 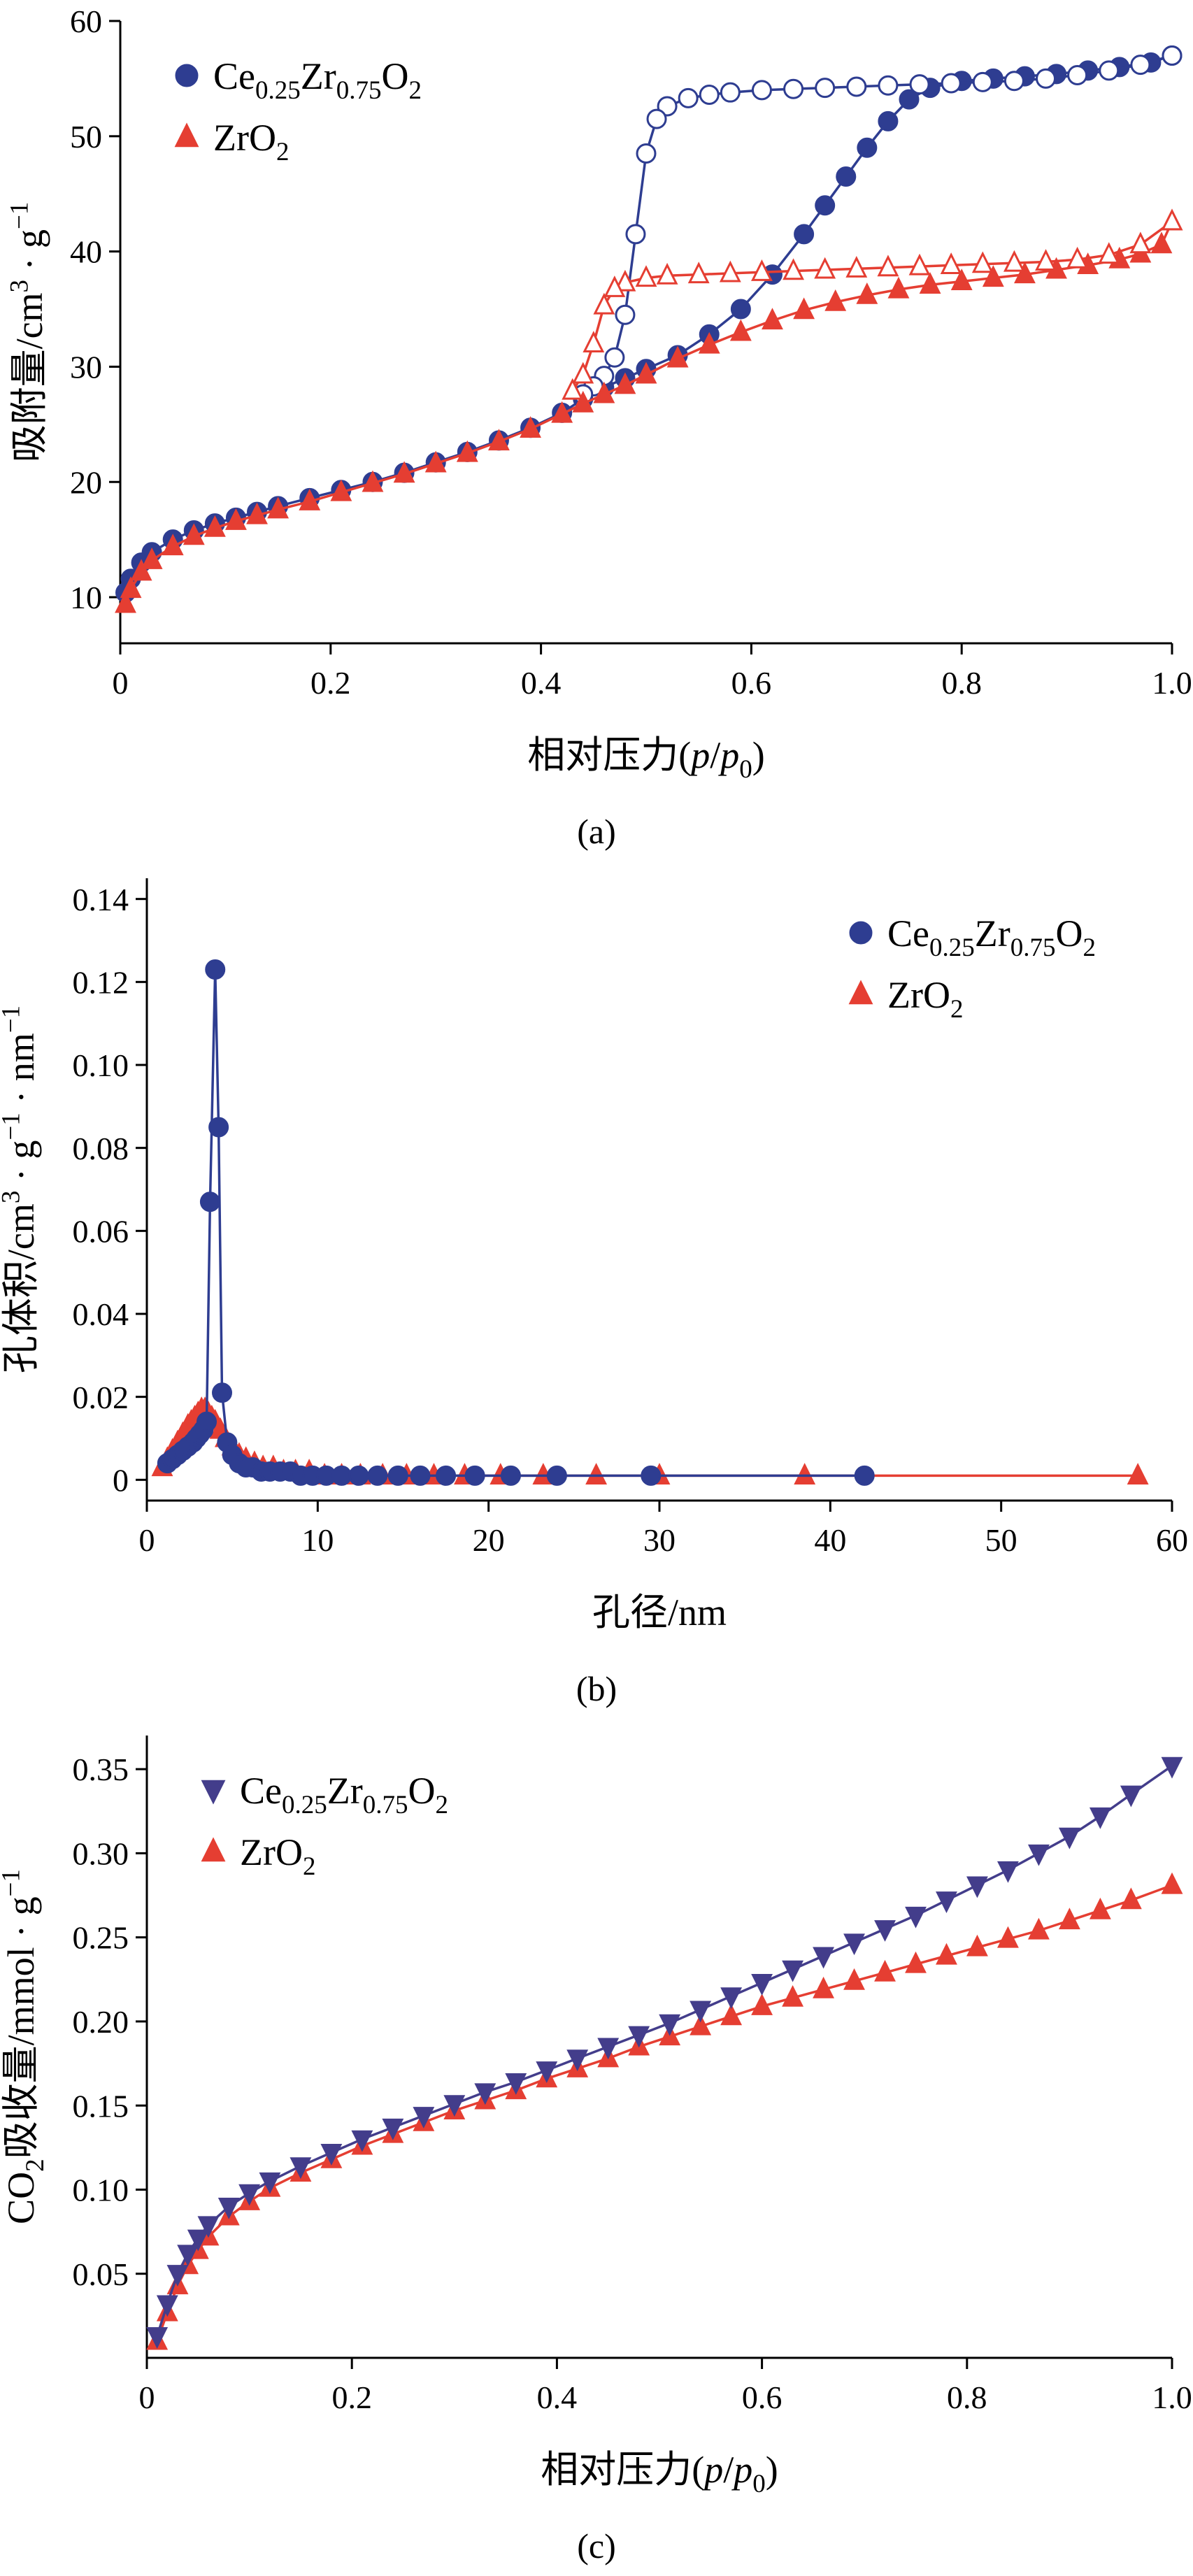 I want to click on svg-text: 0.12, so click(x=101, y=982).